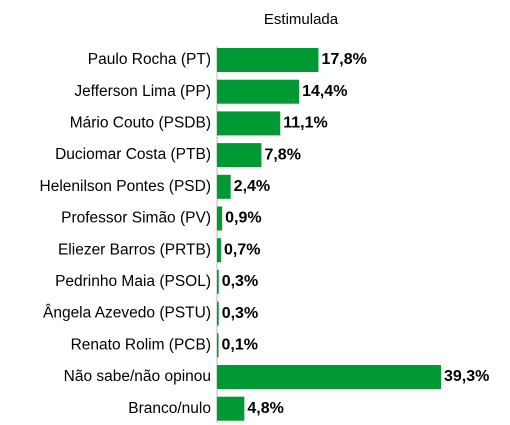  I want to click on value-label: 0,1%, so click(240, 345).